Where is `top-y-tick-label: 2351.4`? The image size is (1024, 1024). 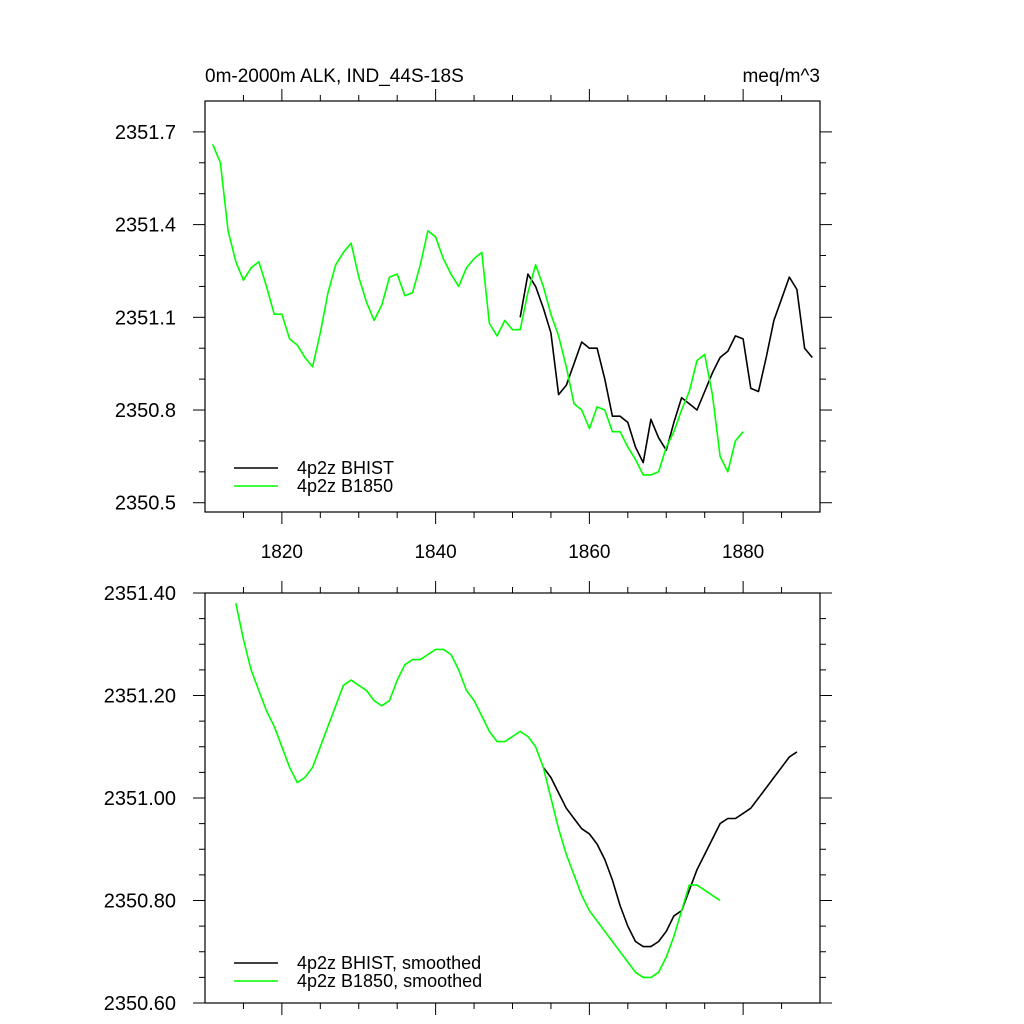 top-y-tick-label: 2351.4 is located at coordinates (145, 226).